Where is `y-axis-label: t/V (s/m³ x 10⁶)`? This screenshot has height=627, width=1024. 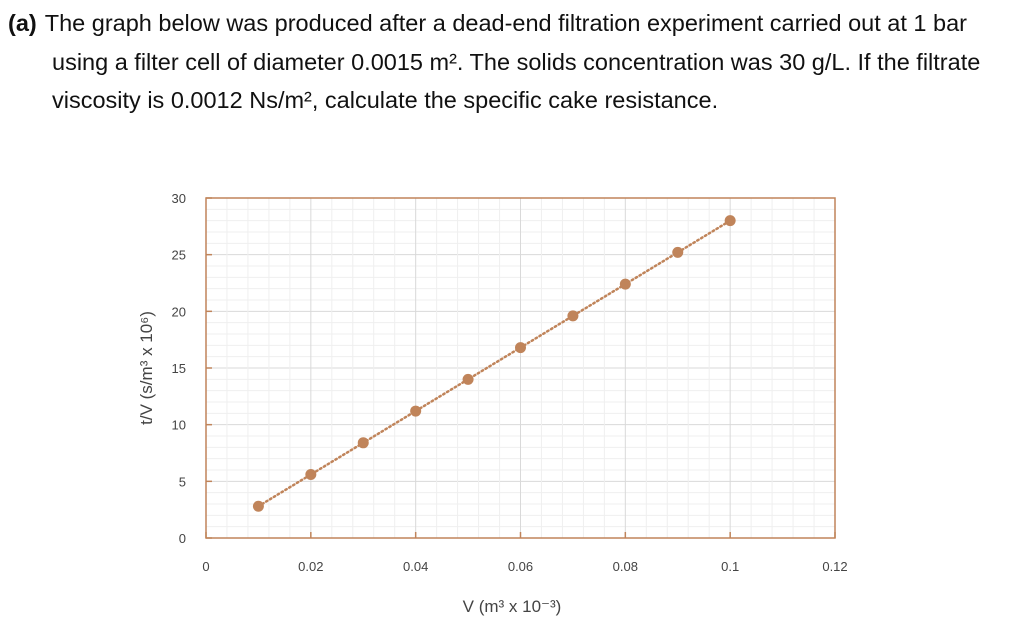 y-axis-label: t/V (s/m³ x 10⁶) is located at coordinates (146, 368).